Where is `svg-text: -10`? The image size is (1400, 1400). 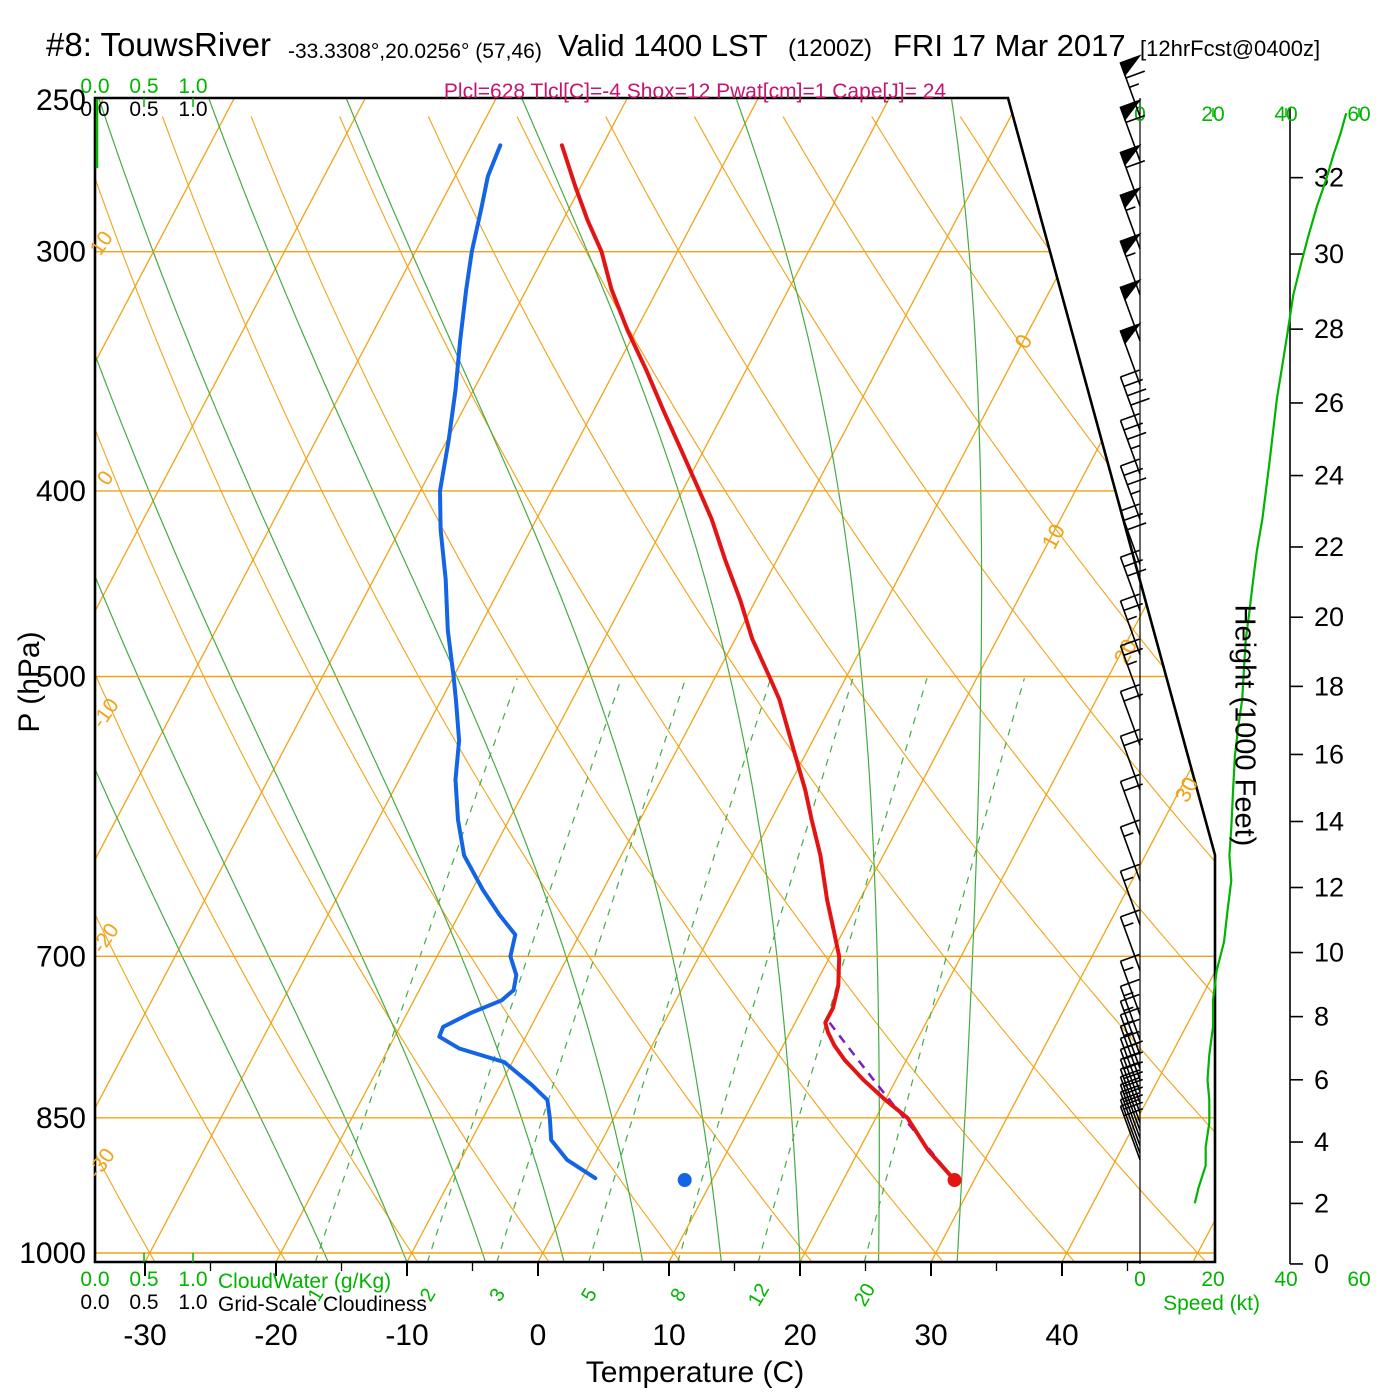 svg-text: -10 is located at coordinates (406, 1335).